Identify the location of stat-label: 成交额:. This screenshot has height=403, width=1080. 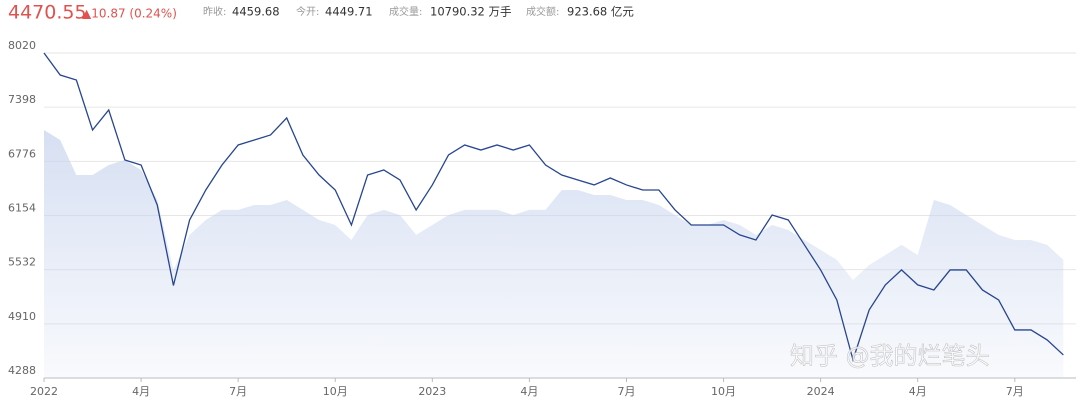
(542, 11).